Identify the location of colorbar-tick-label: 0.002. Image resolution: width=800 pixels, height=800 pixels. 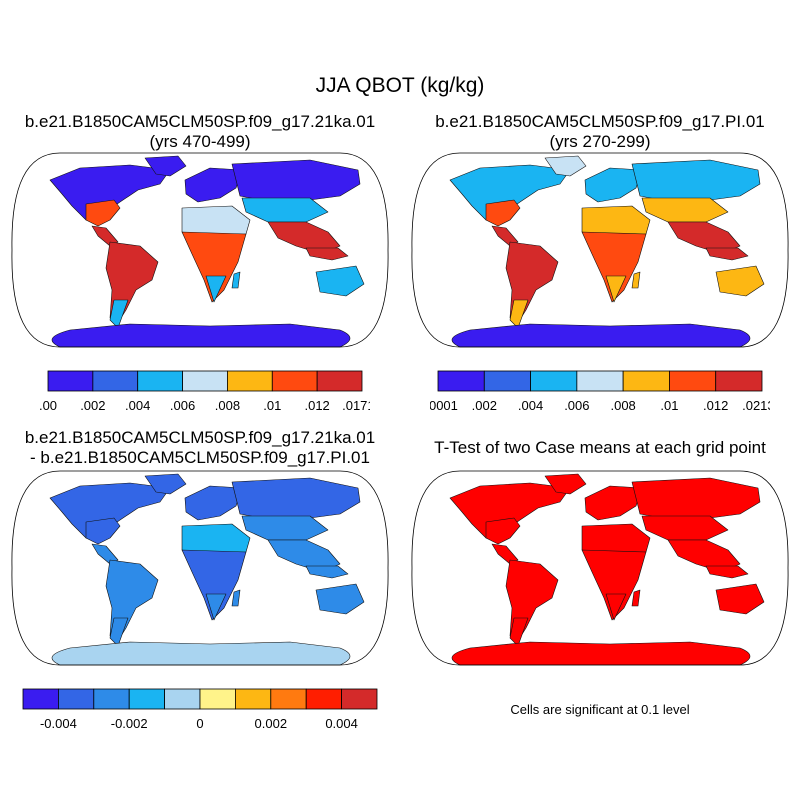
(271, 723).